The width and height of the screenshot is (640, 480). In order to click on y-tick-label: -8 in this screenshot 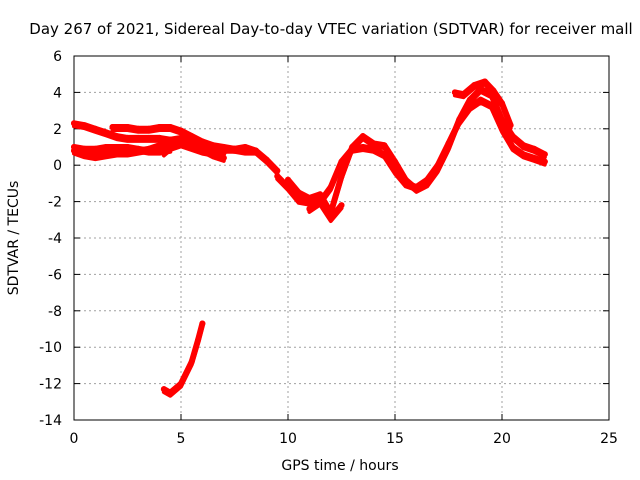, I will do `click(55, 312)`.